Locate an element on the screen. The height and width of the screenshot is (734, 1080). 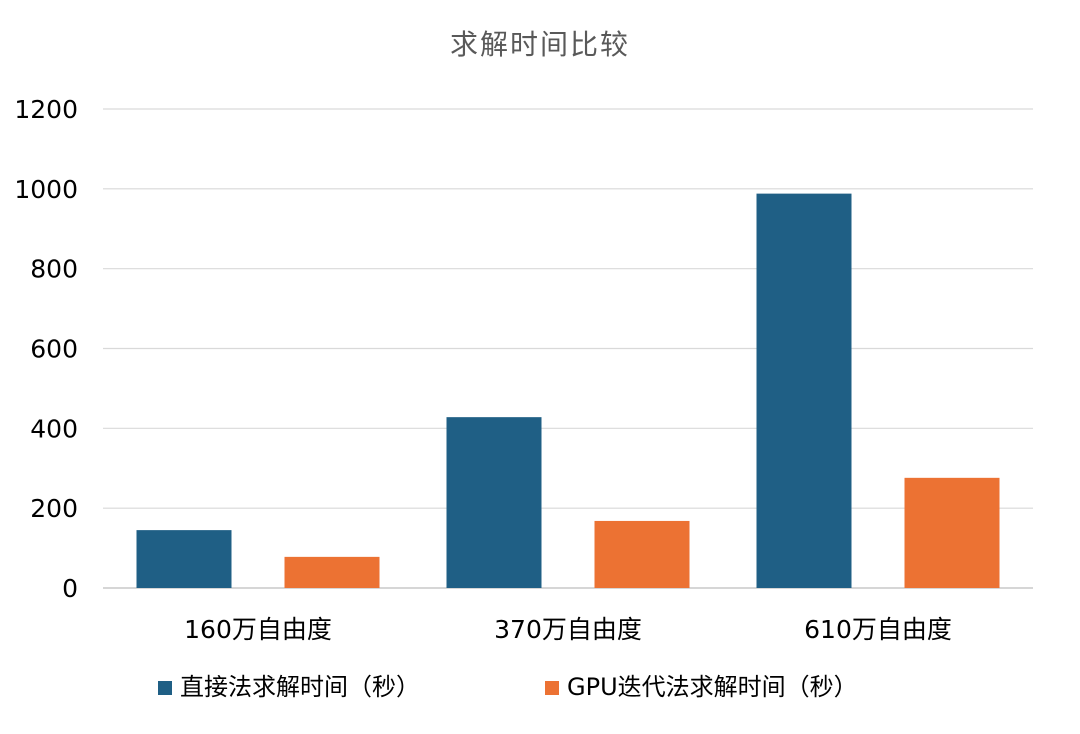
x-tick-label: 160万自由度 is located at coordinates (258, 629).